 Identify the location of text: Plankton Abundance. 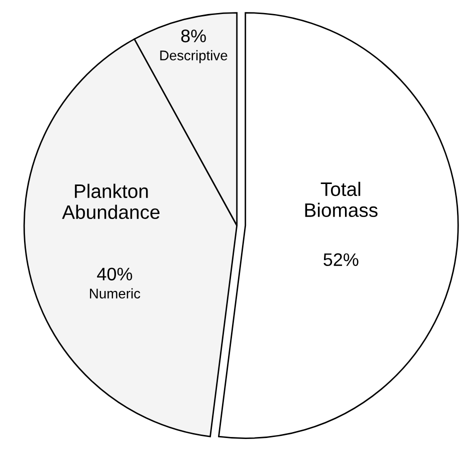
(111, 202).